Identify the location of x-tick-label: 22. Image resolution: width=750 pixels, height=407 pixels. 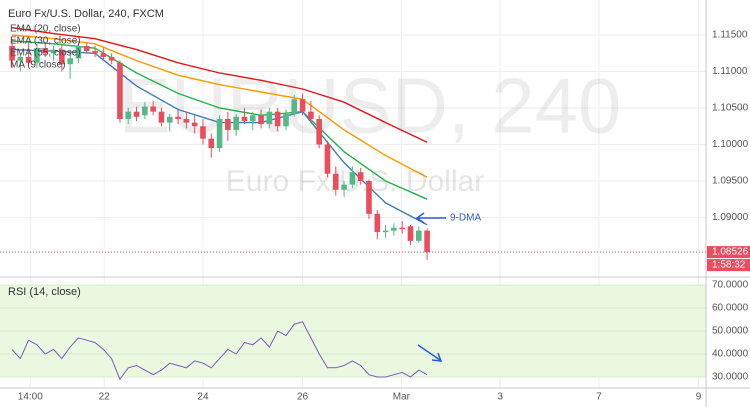
(105, 397).